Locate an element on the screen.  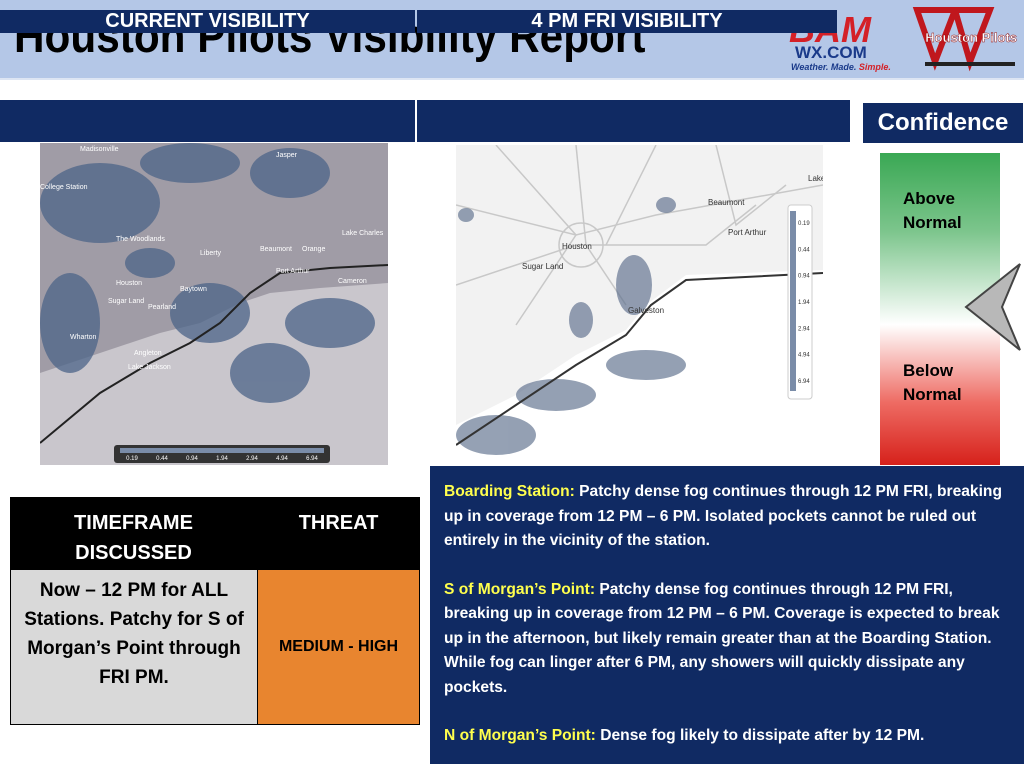
map-label: Lake Jackson is located at coordinates (149, 367).